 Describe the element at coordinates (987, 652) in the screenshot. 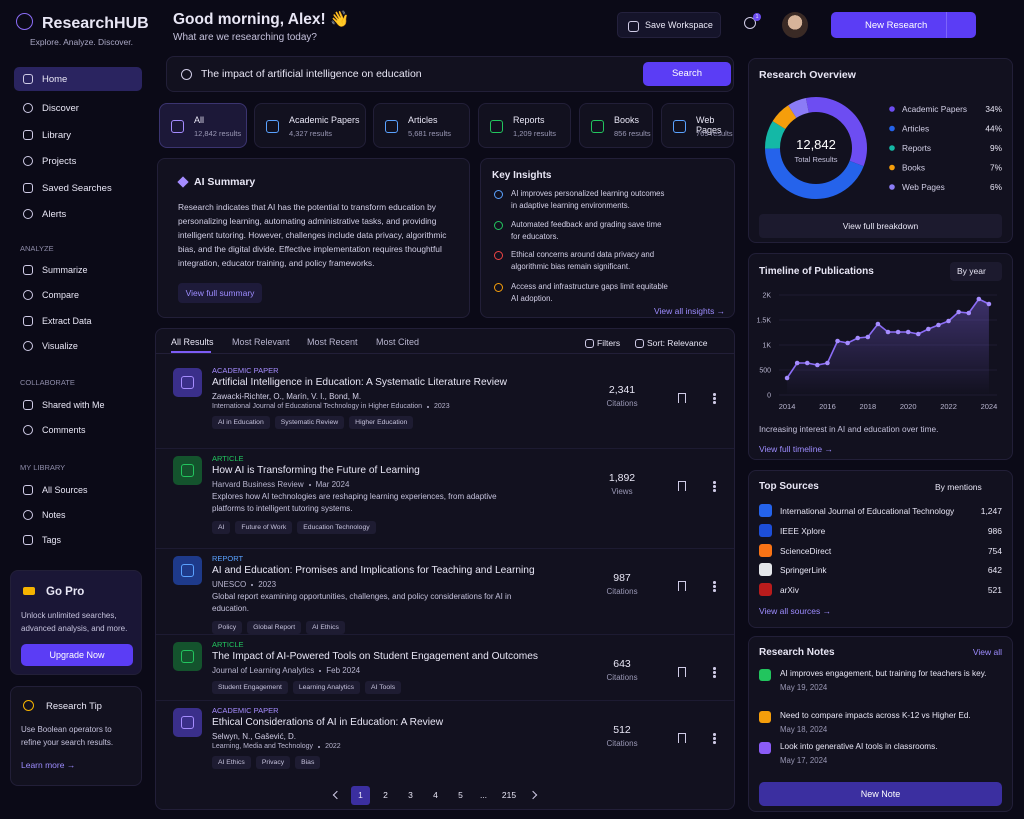

I see `notes-view-all: View all` at that location.